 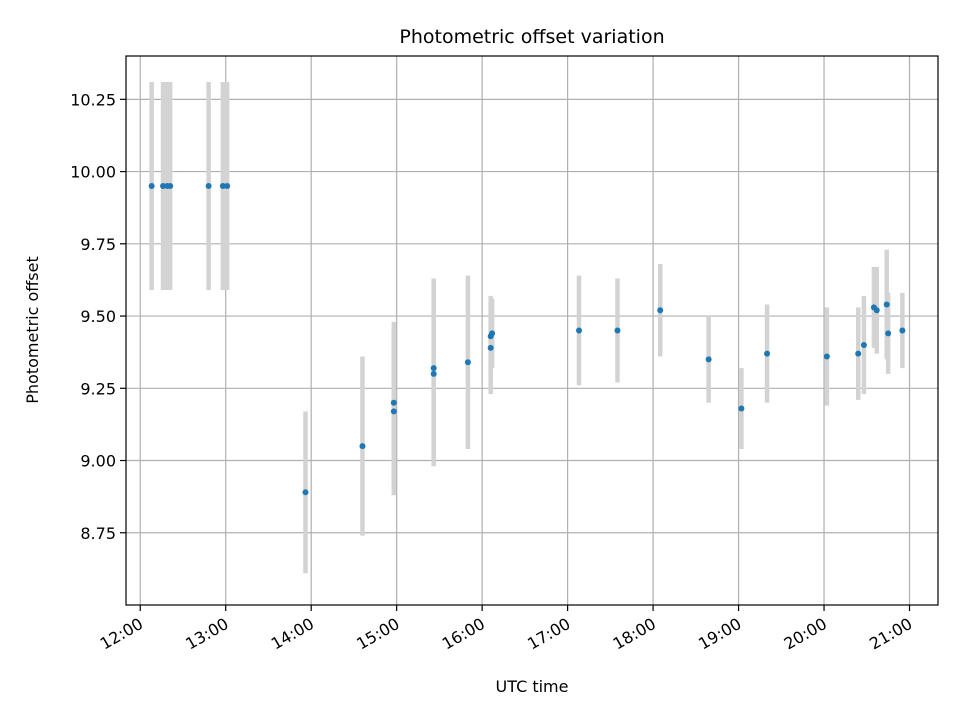 I want to click on chart-title: Photometric offset variation, so click(x=531, y=37).